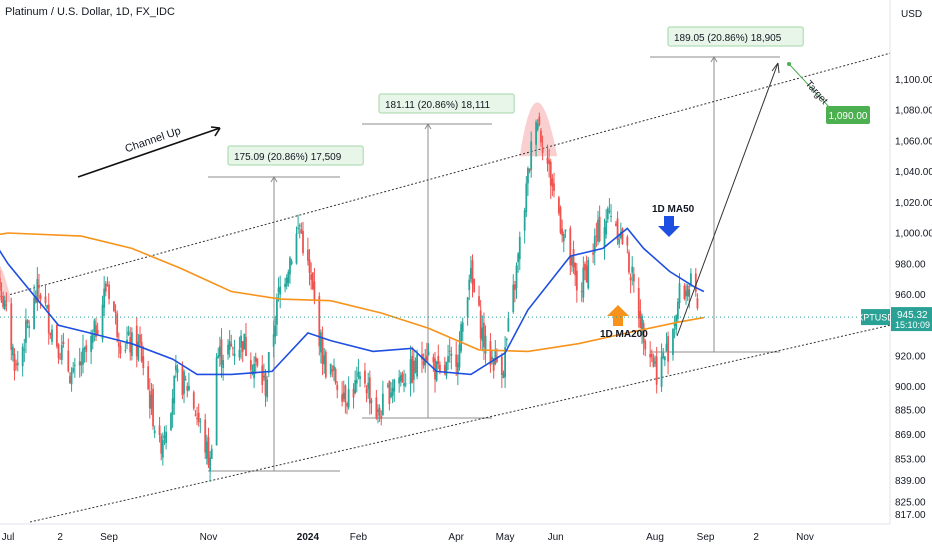  I want to click on date-tick-label: Feb, so click(359, 537).